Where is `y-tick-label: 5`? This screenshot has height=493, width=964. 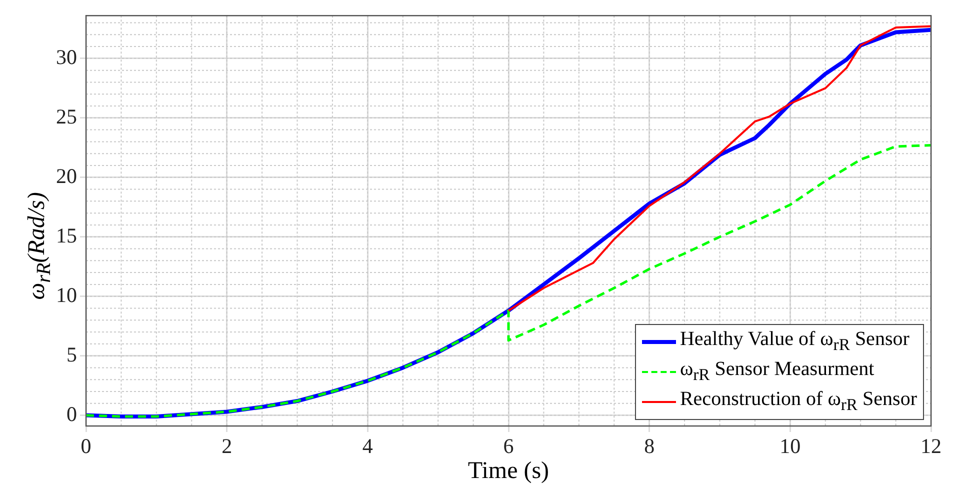 y-tick-label: 5 is located at coordinates (71, 354).